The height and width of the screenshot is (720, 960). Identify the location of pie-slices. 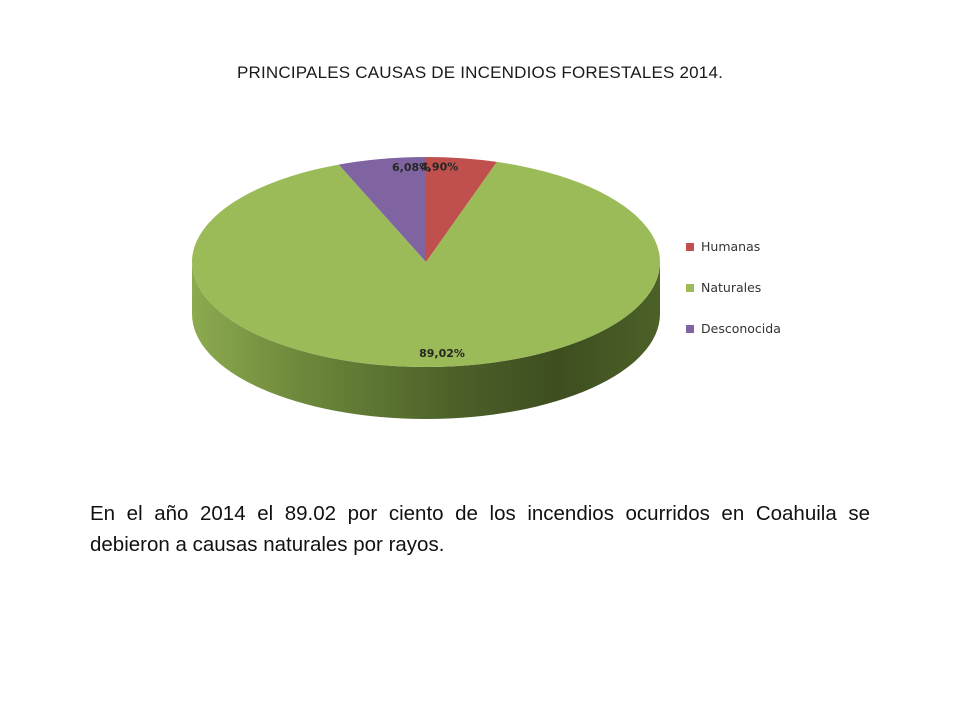
(426, 262).